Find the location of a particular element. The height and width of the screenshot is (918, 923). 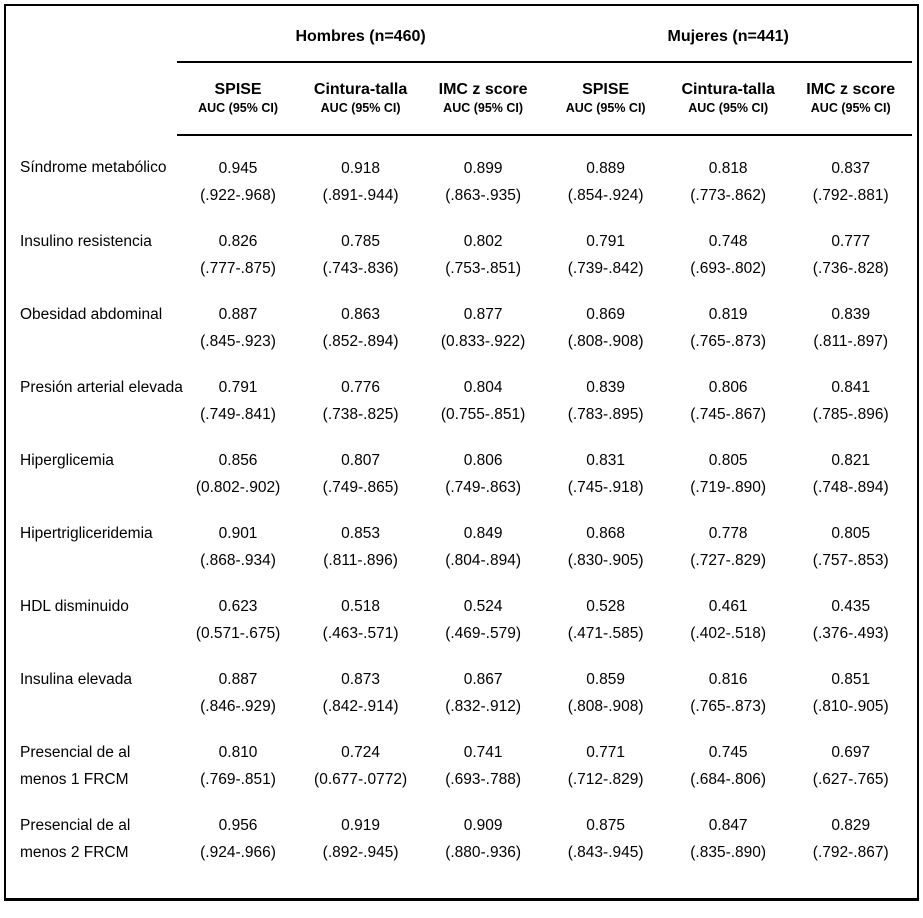

ci-value: (.693-.788) is located at coordinates (483, 779).